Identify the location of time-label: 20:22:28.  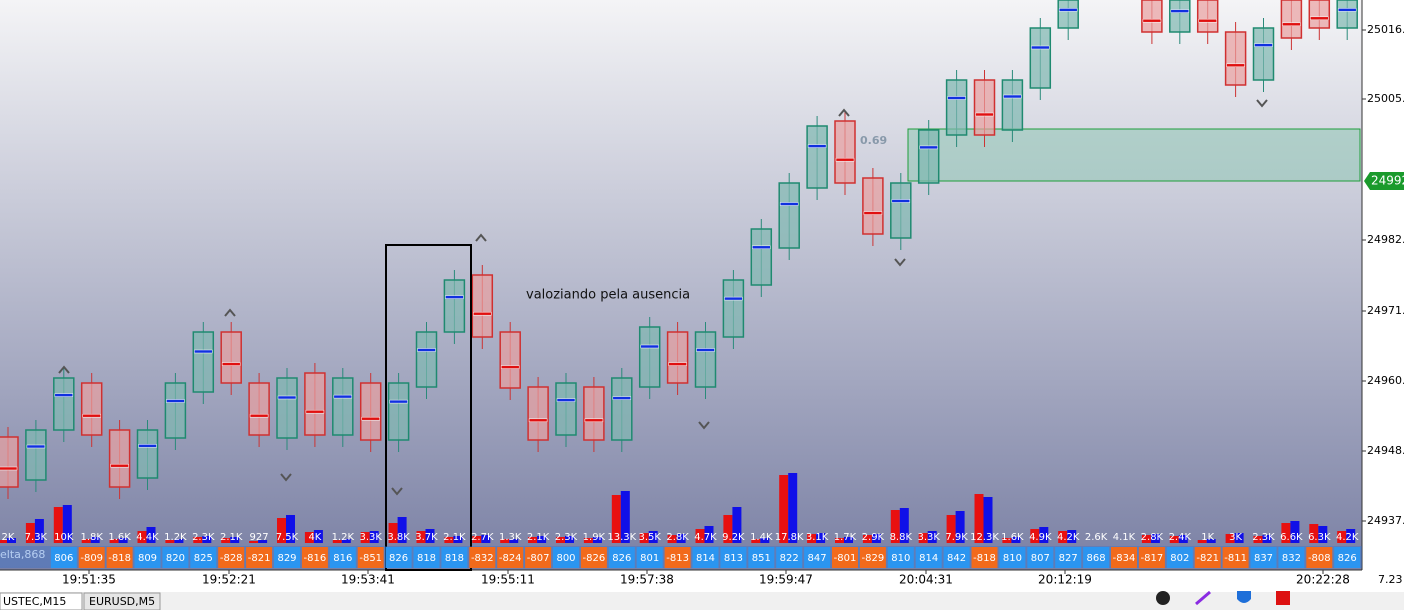
(1323, 580).